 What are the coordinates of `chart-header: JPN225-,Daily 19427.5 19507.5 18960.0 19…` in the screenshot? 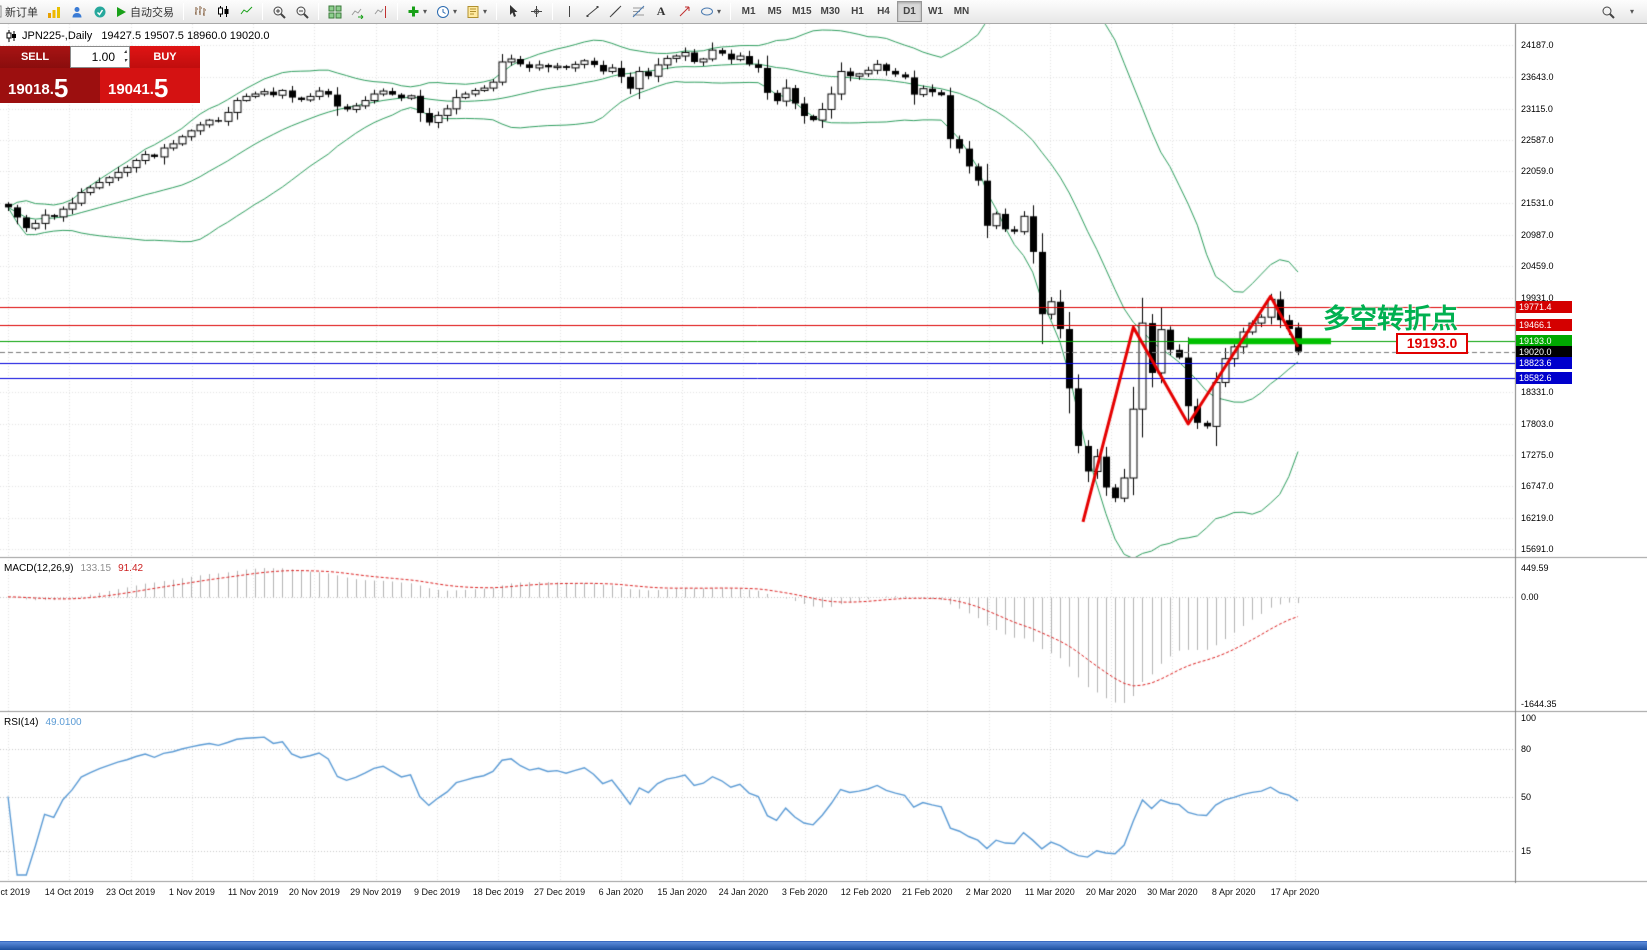 It's located at (138, 36).